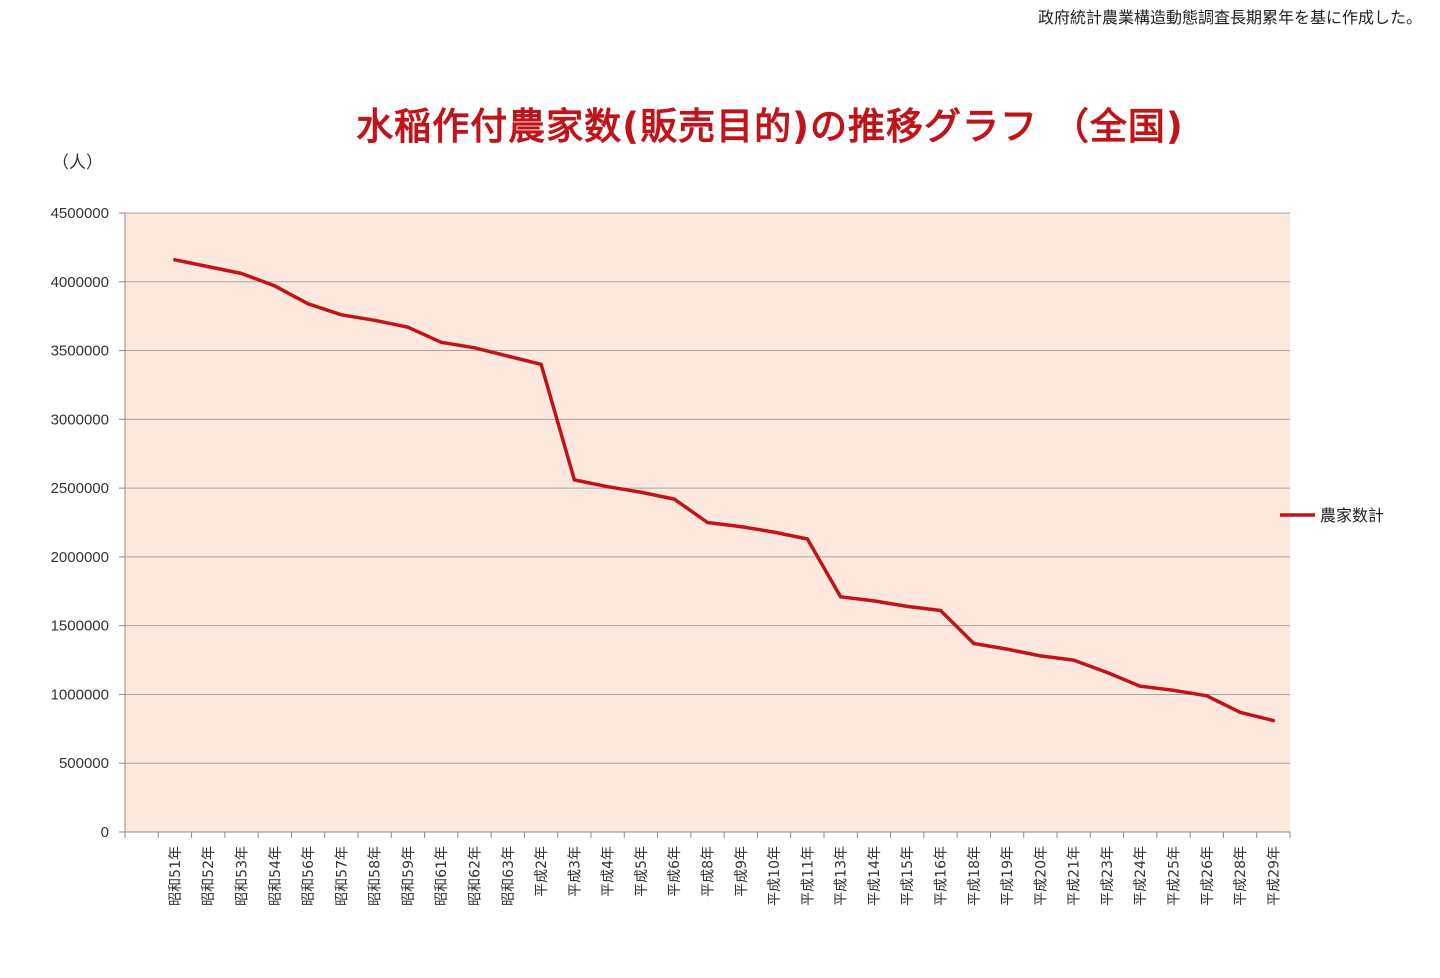  I want to click on x-tick-label: 昭和53年, so click(243, 876).